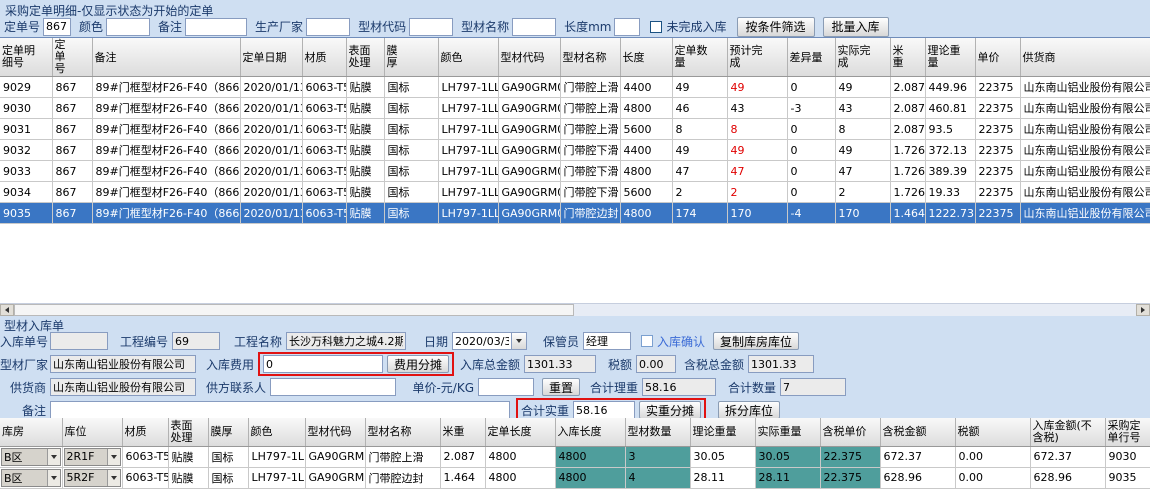 The width and height of the screenshot is (1150, 492). I want to click on stock-cell: 5R2F, so click(92, 478).